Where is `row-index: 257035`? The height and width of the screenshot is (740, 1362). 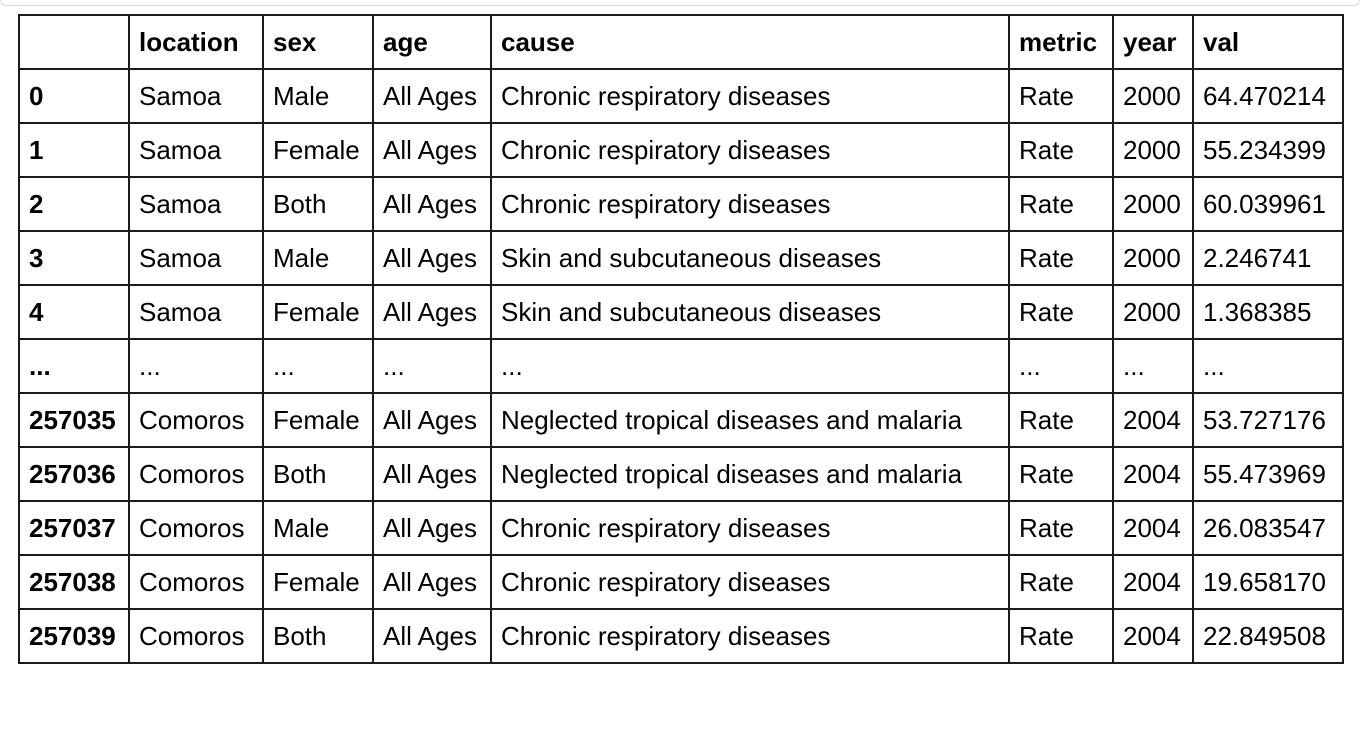 row-index: 257035 is located at coordinates (74, 420).